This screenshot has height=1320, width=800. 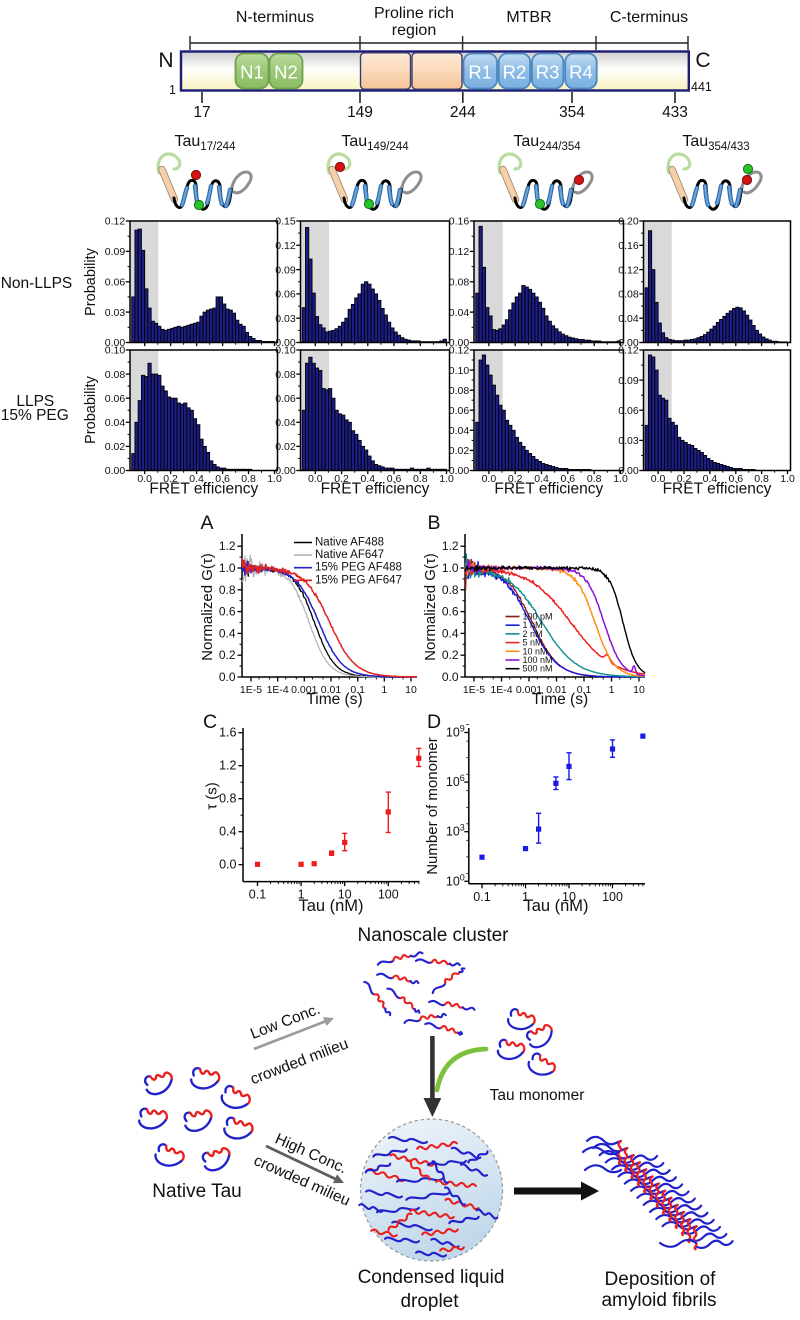 I want to click on svg-text: A, so click(x=206, y=523).